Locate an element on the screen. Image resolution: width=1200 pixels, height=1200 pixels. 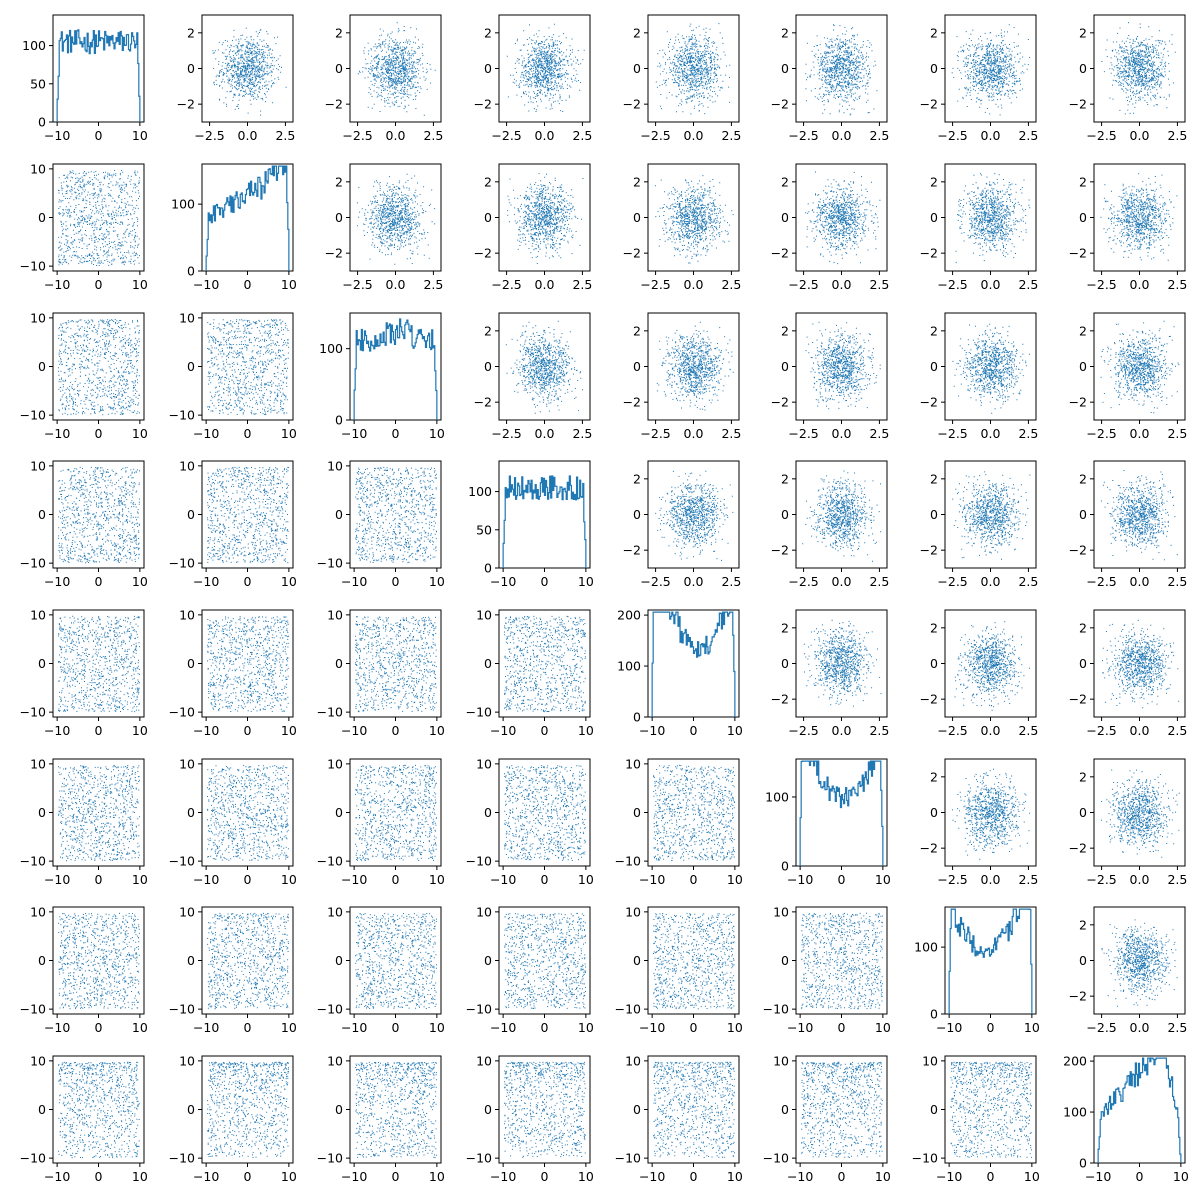
panel-r3-c4-scatter-points is located at coordinates (694, 515).